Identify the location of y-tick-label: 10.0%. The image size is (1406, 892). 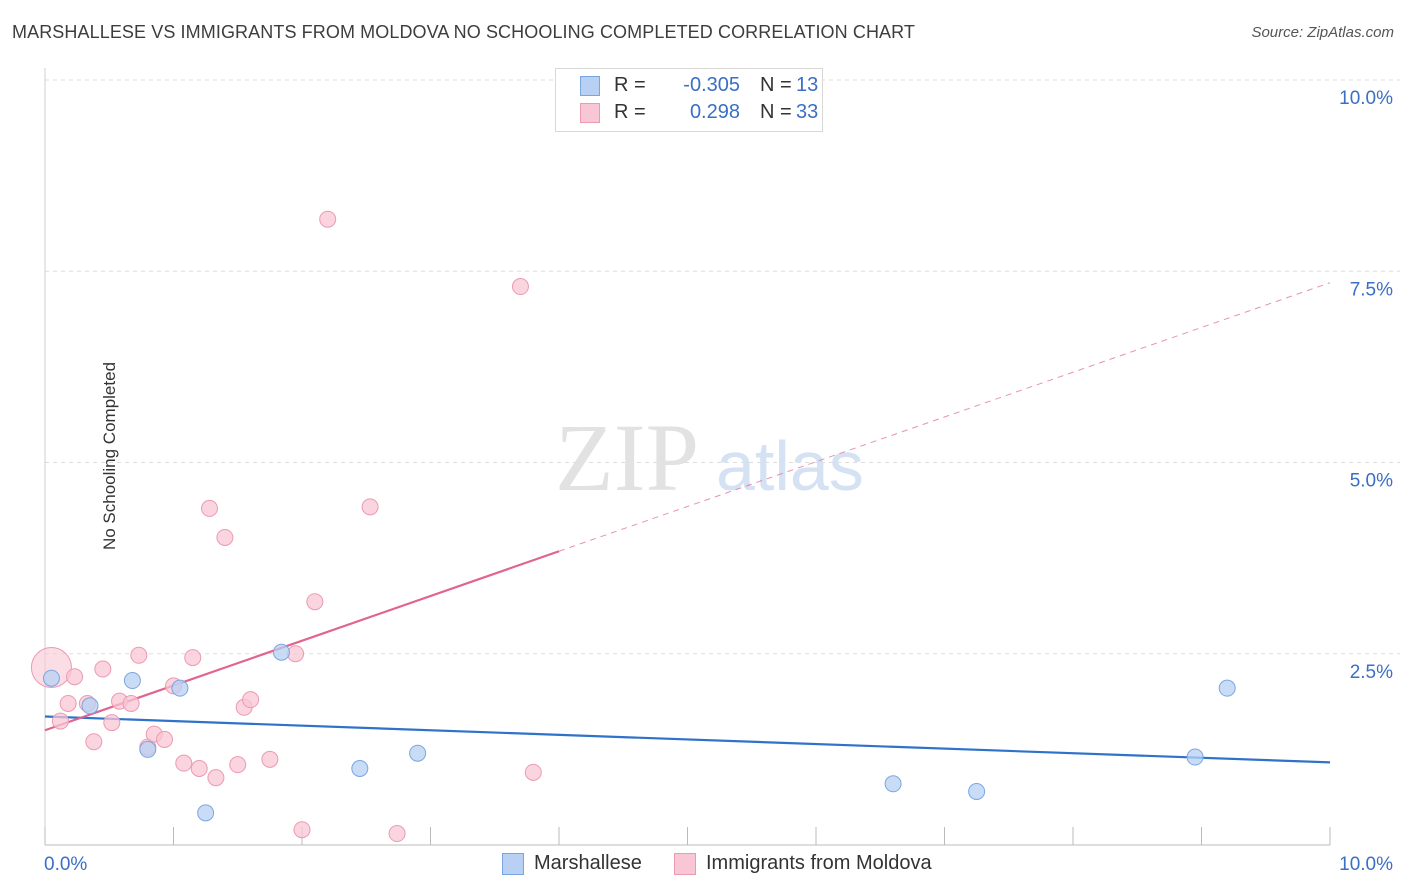
(1366, 98).